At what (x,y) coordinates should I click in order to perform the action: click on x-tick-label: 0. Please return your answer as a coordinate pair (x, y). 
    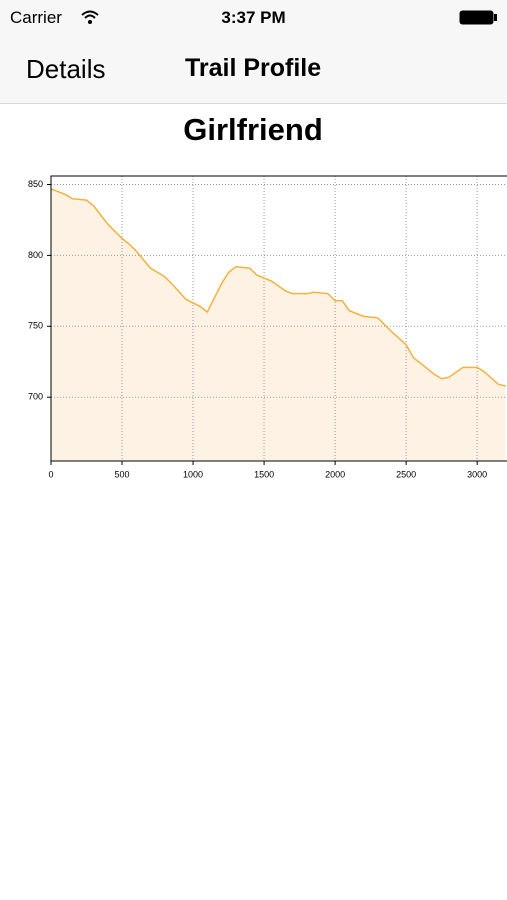
    Looking at the image, I should click on (50, 474).